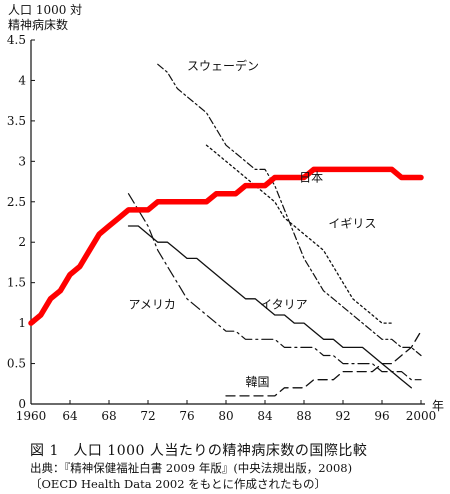 The height and width of the screenshot is (494, 450). Describe the element at coordinates (70, 416) in the screenshot. I see `x-tick-label: 64` at that location.